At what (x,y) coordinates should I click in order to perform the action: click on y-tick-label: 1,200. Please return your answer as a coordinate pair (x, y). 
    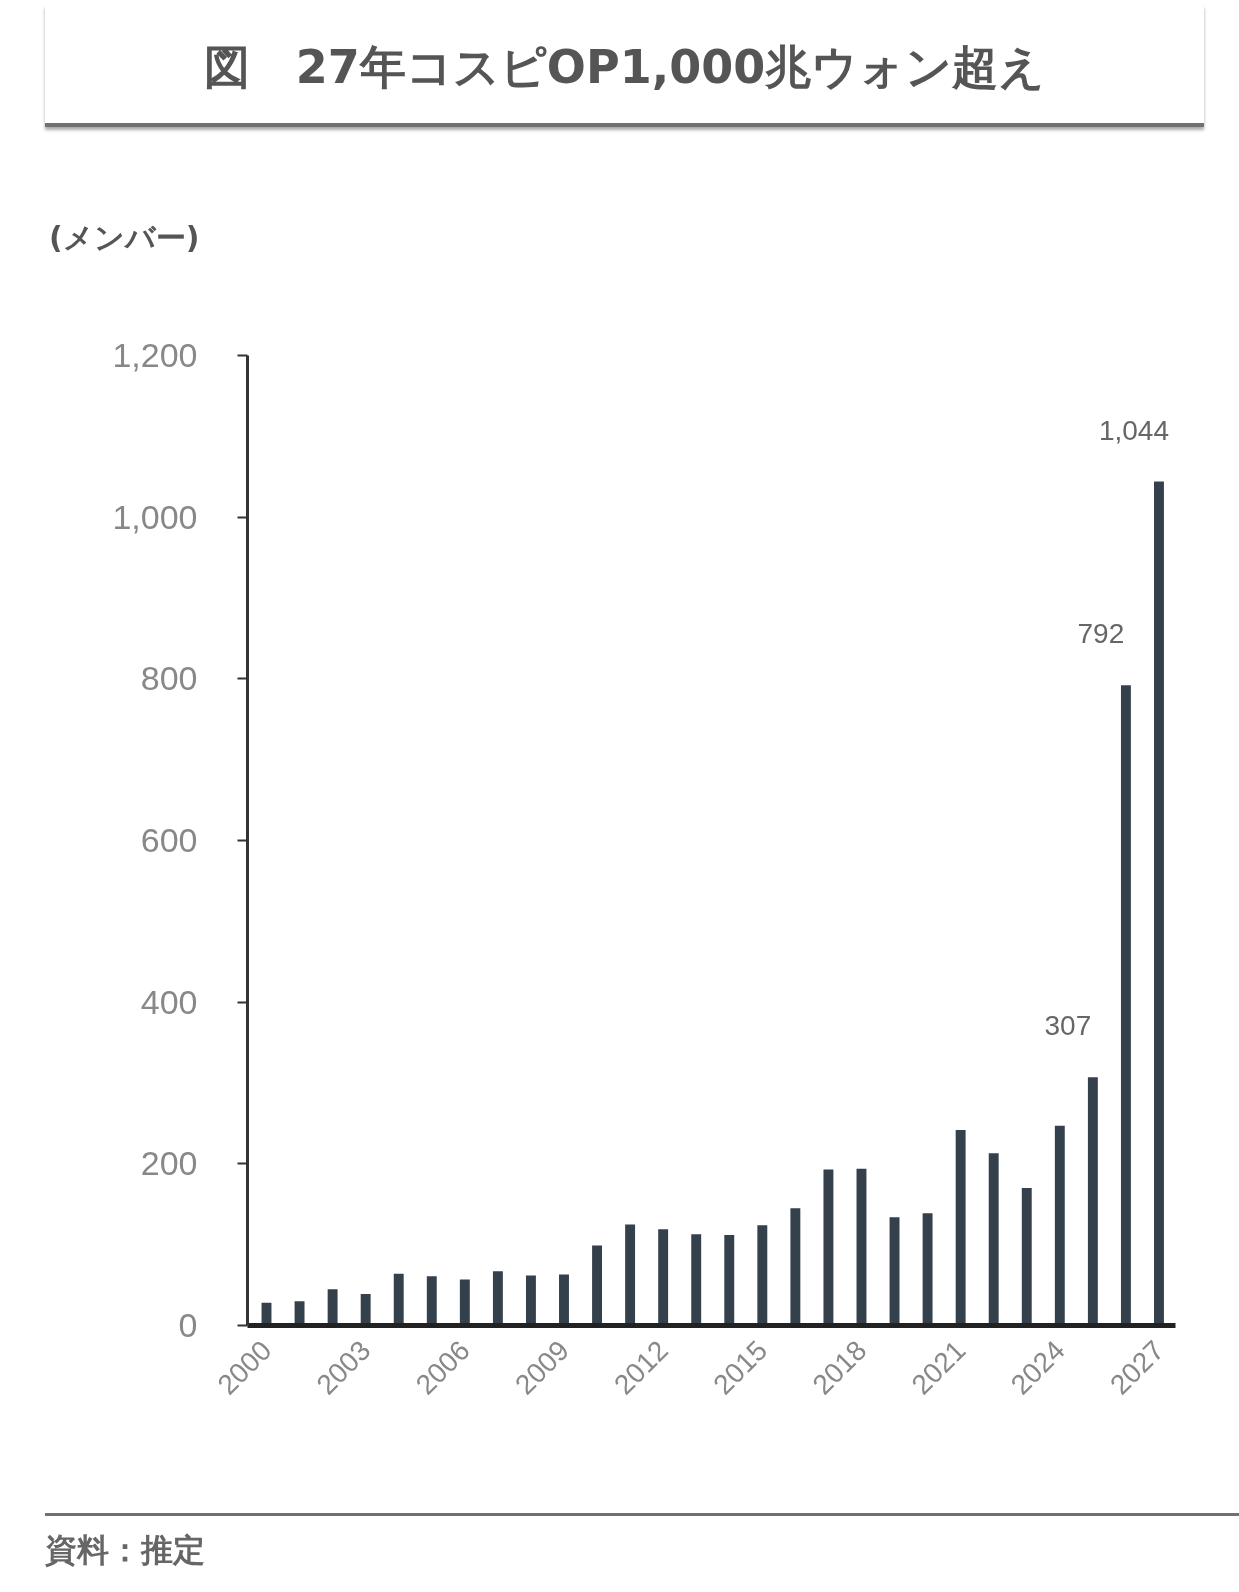
    Looking at the image, I should click on (155, 355).